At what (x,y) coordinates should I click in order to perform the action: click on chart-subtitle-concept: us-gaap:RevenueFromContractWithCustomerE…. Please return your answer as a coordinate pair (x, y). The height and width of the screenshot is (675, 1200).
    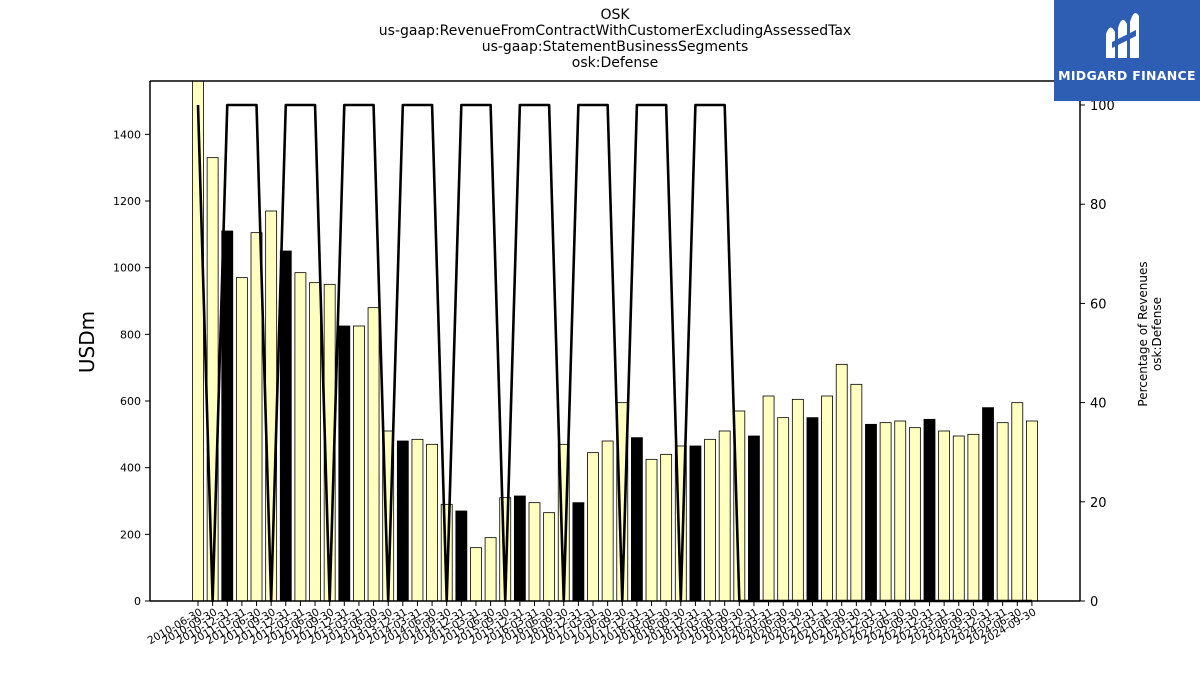
    Looking at the image, I should click on (615, 31).